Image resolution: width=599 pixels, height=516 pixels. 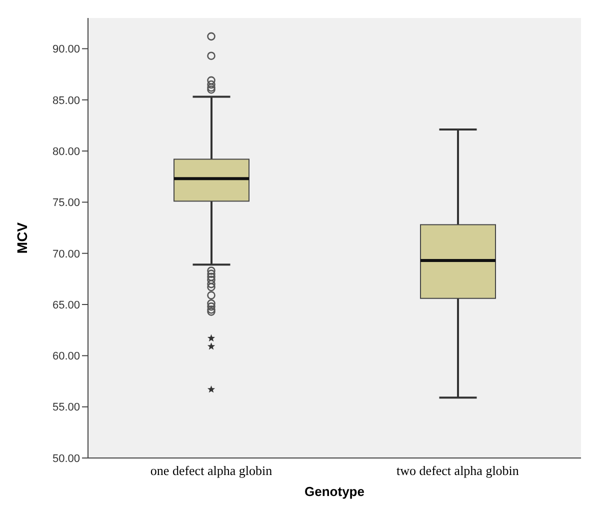 I want to click on y-tick-label: 50.00, so click(x=66, y=458).